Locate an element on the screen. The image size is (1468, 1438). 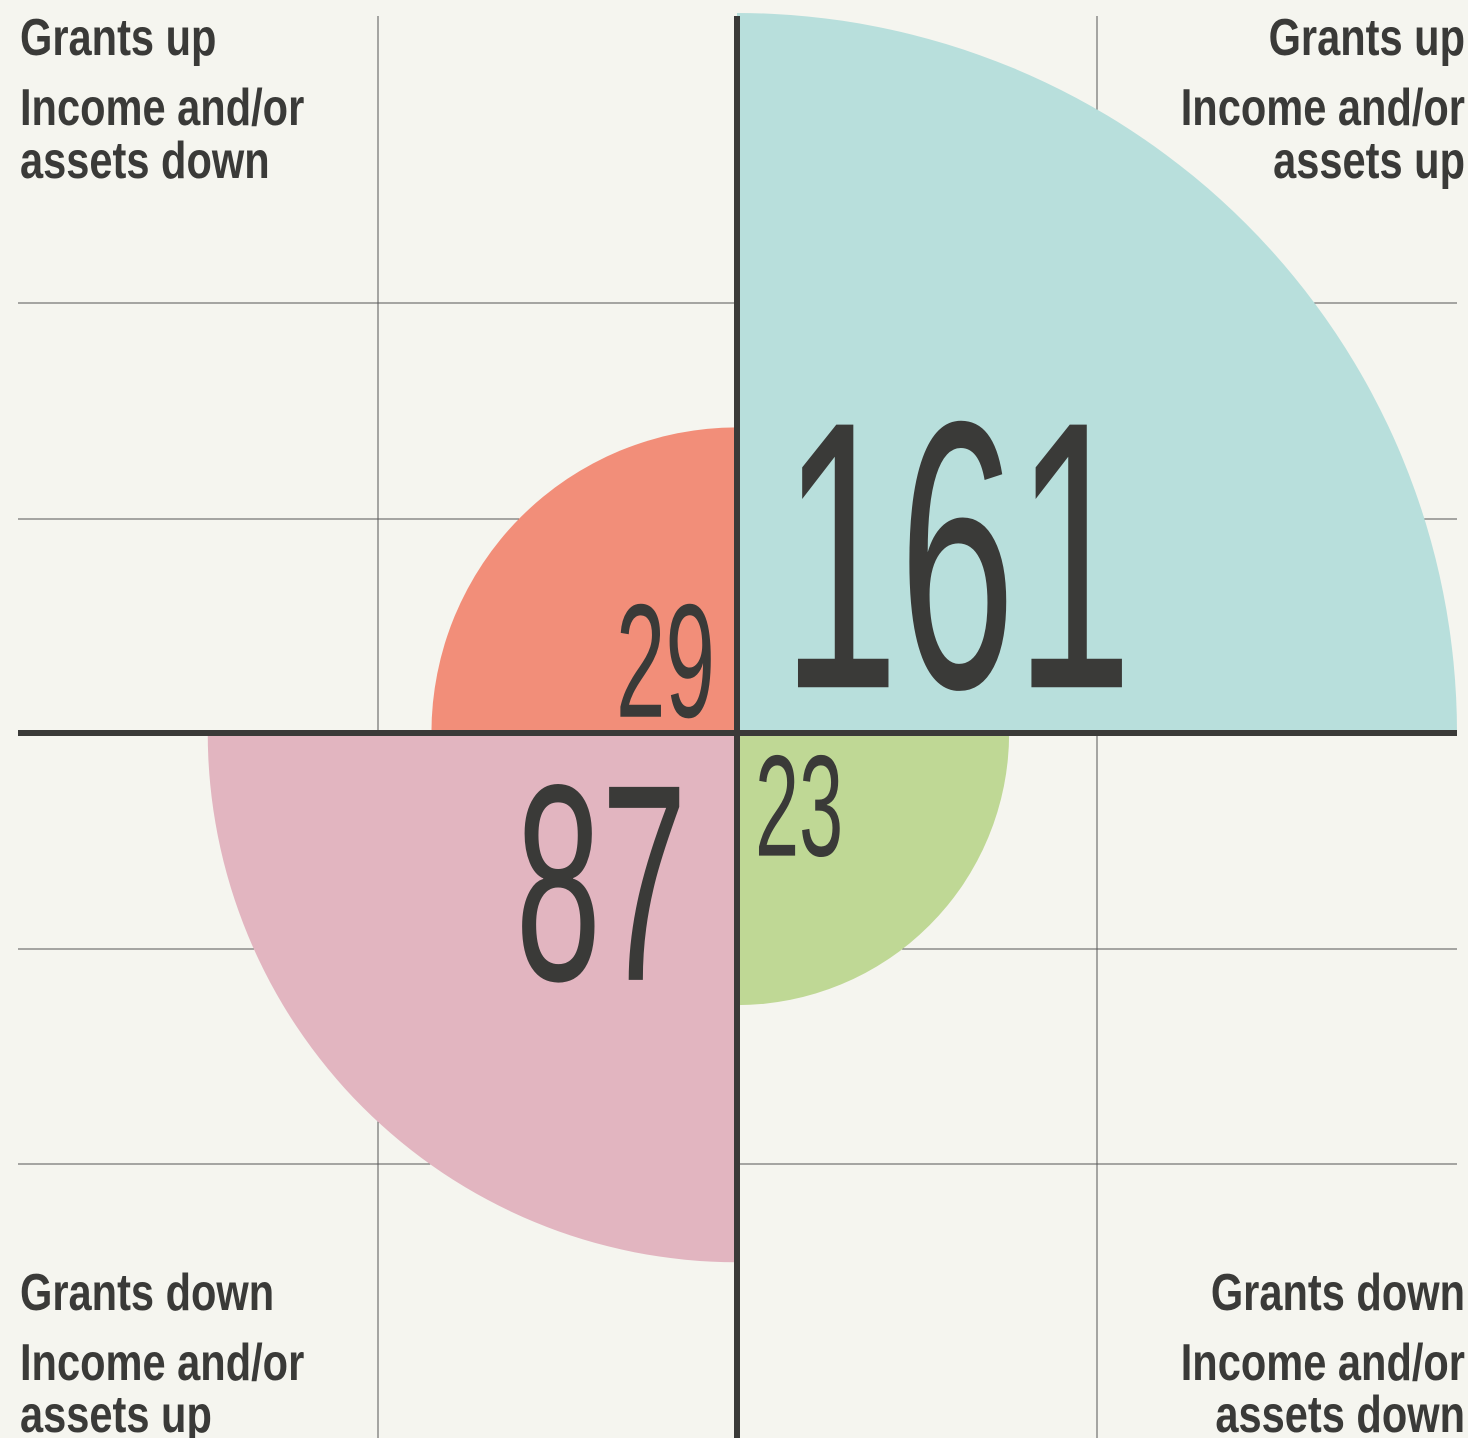
value-label: 29 is located at coordinates (665, 661).